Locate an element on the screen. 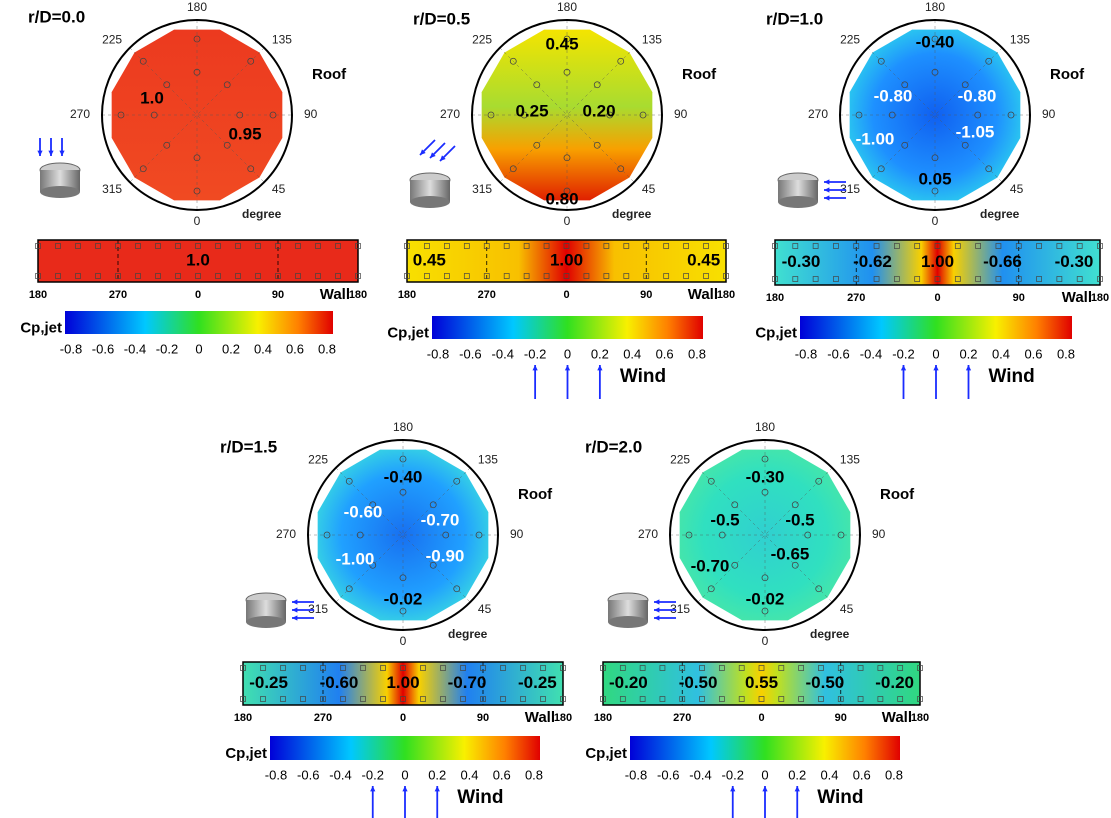  angle-label: 180 is located at coordinates (567, 7).